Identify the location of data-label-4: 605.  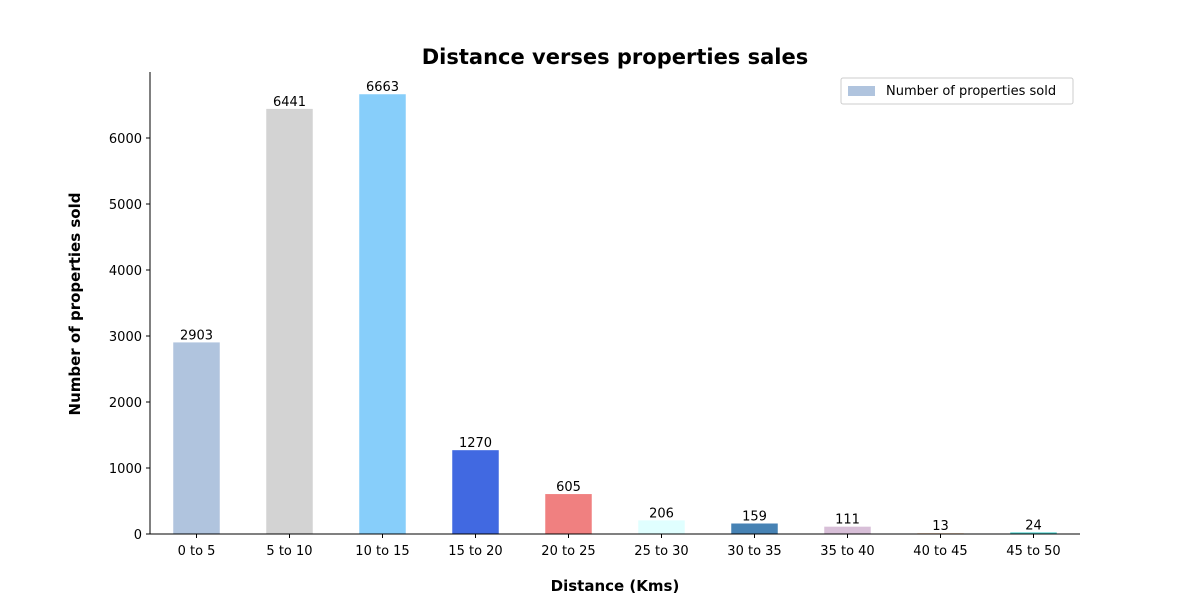
(568, 487).